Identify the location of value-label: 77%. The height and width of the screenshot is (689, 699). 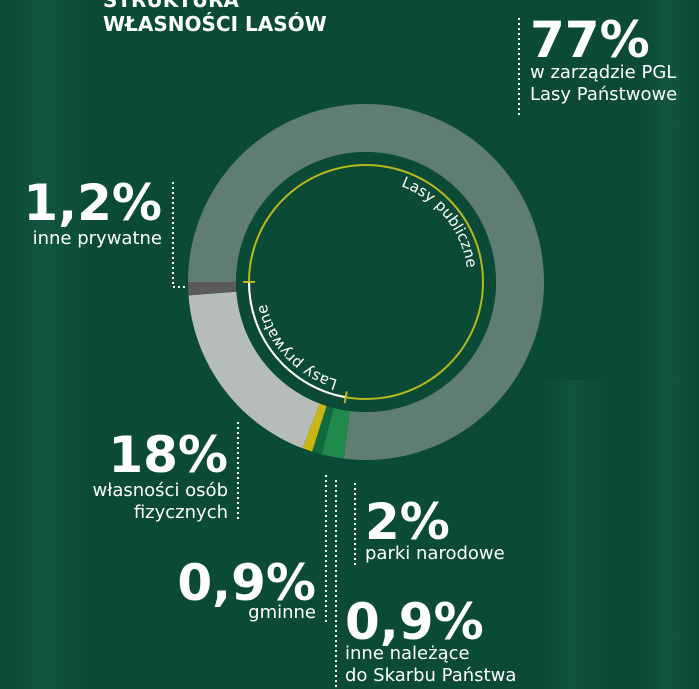
(590, 40).